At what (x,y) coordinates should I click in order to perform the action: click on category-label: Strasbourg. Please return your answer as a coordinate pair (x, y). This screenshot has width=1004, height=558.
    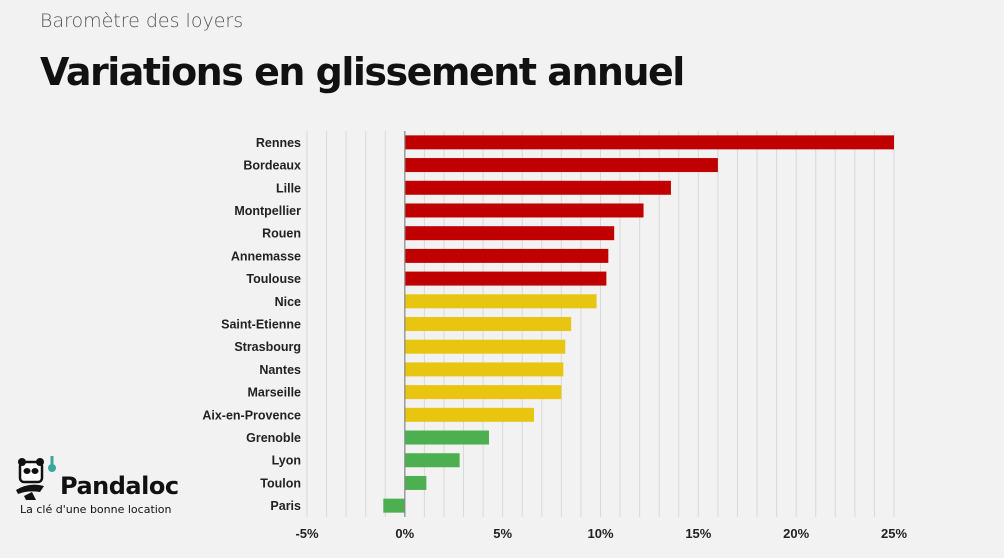
    Looking at the image, I should click on (267, 347).